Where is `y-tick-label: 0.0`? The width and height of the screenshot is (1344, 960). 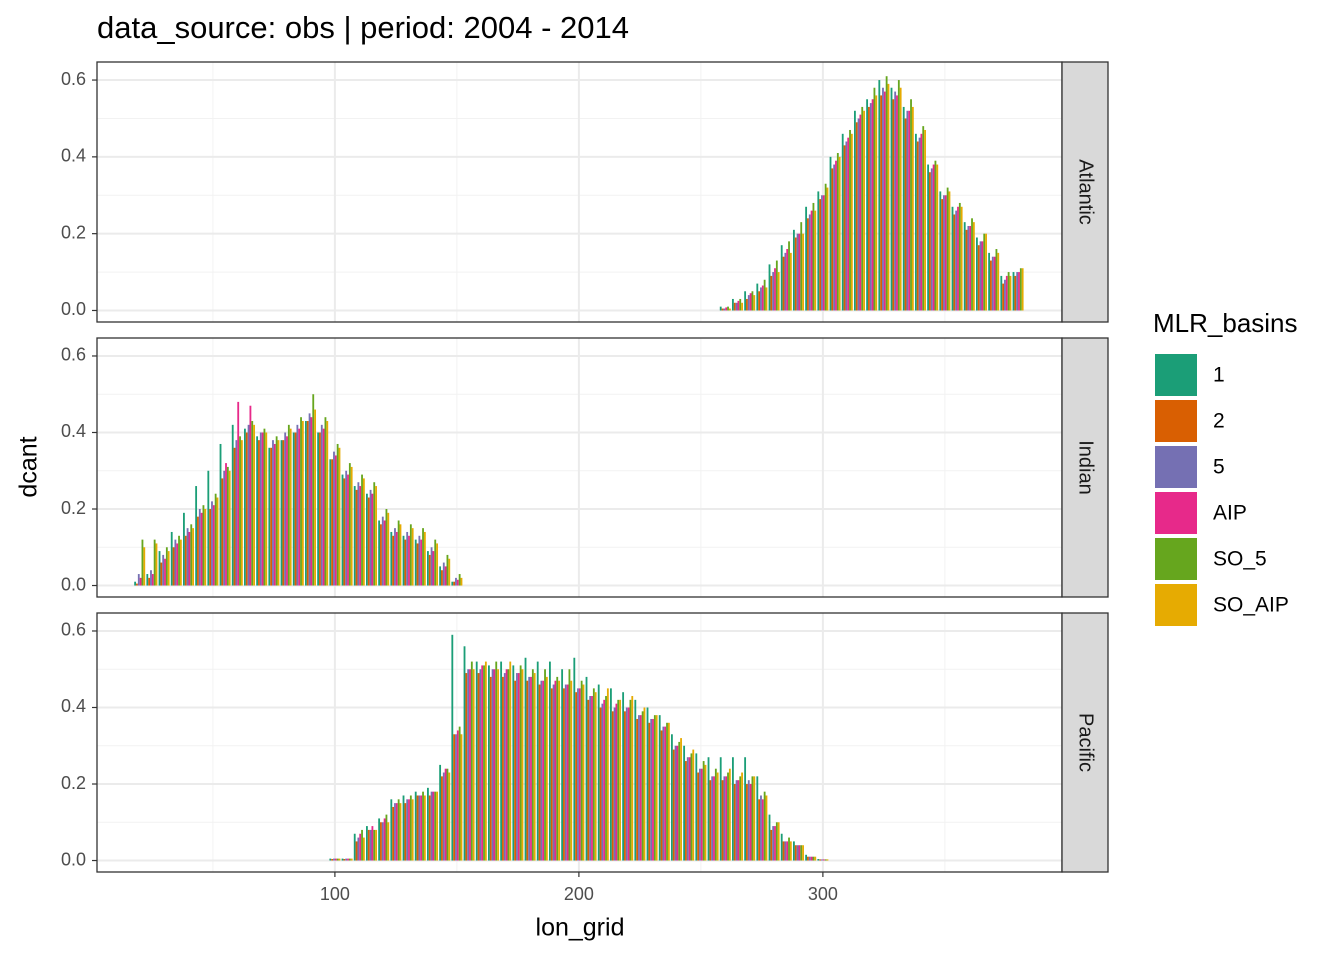
y-tick-label: 0.0 is located at coordinates (73, 309).